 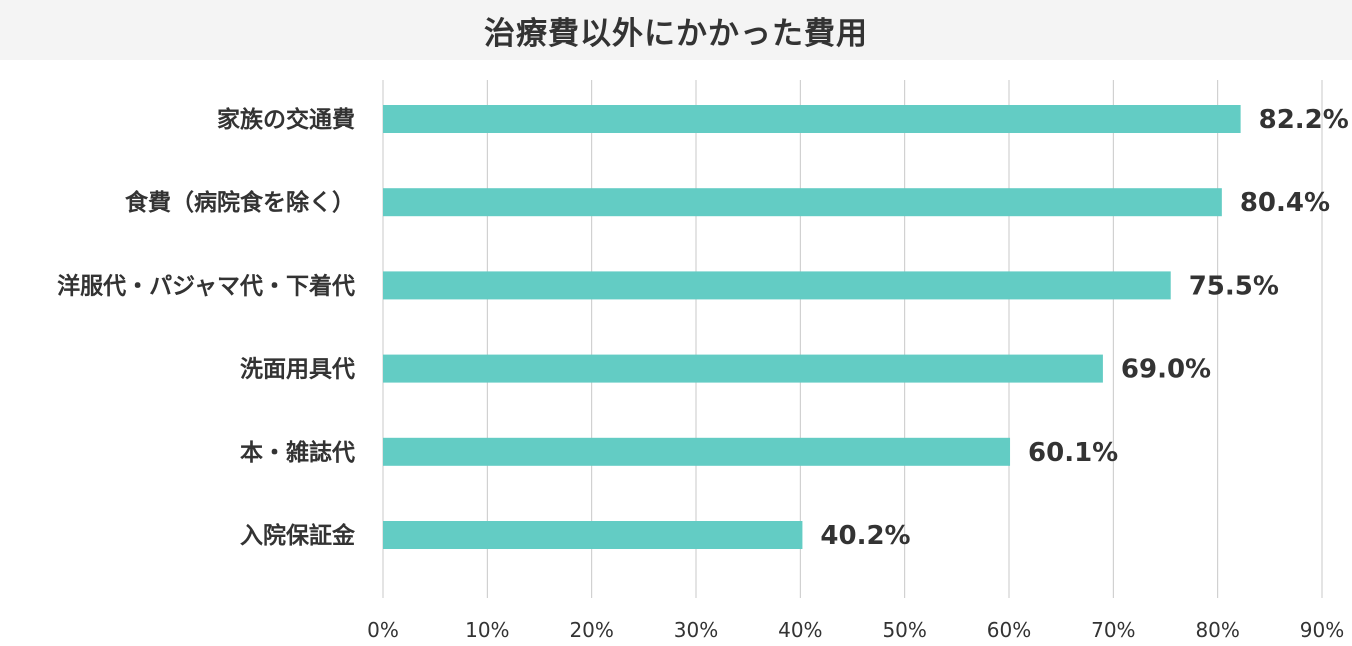 I want to click on category-label: 入院保証金, so click(x=298, y=535).